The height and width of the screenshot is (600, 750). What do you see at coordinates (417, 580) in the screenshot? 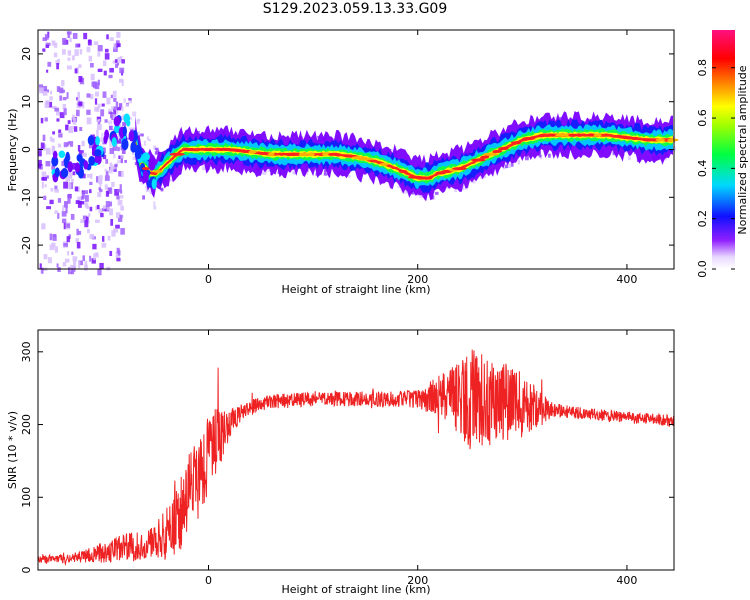
I see `x-tick-label: 200` at bounding box center [417, 580].